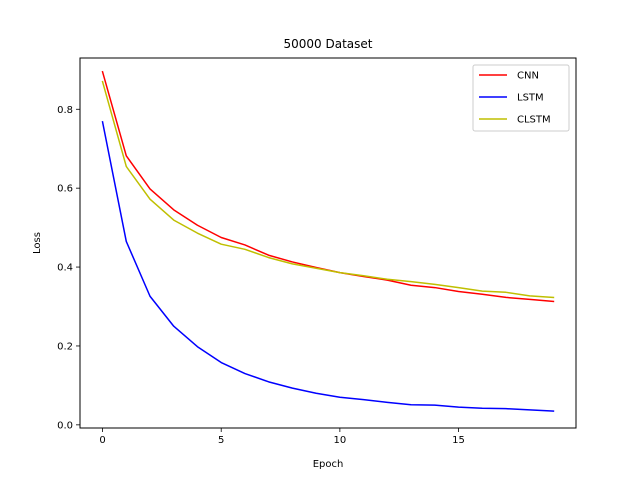 The width and height of the screenshot is (640, 480). I want to click on legend-box, so click(521, 98).